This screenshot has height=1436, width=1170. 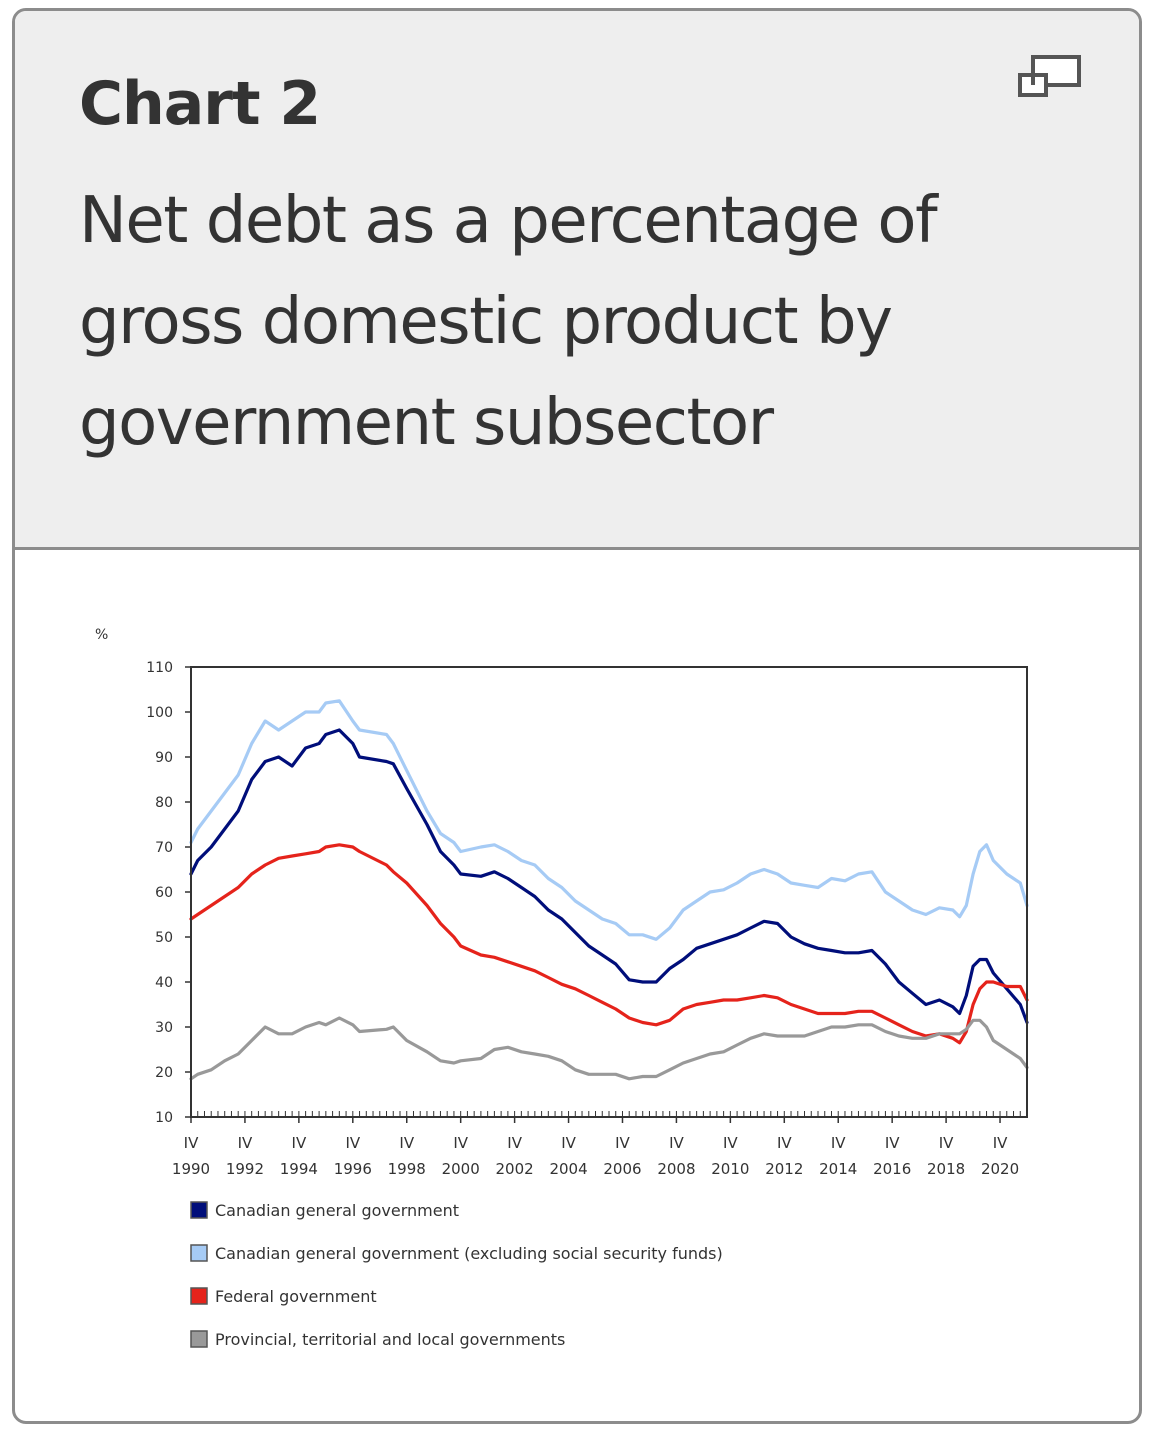 What do you see at coordinates (164, 803) in the screenshot?
I see `y-tick-label: 80` at bounding box center [164, 803].